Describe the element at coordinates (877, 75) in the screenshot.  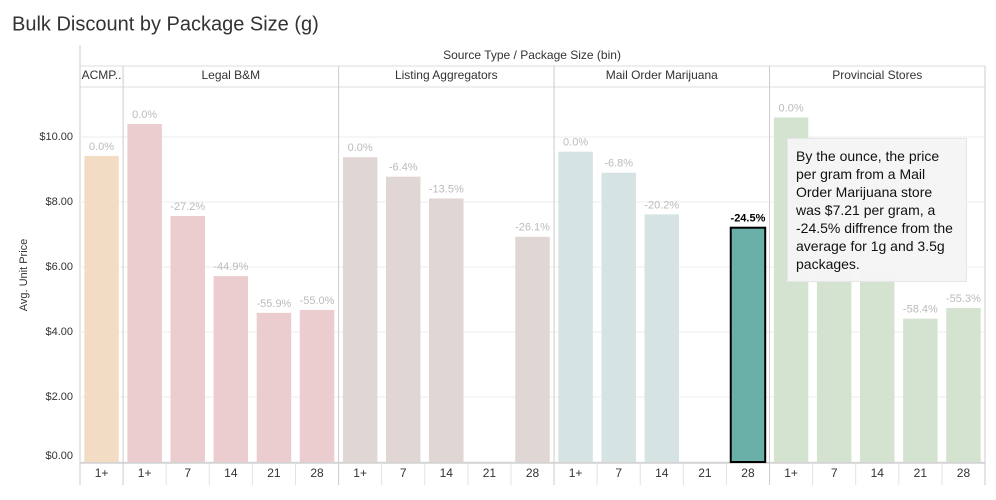
I see `group-label: Provincial Stores` at that location.